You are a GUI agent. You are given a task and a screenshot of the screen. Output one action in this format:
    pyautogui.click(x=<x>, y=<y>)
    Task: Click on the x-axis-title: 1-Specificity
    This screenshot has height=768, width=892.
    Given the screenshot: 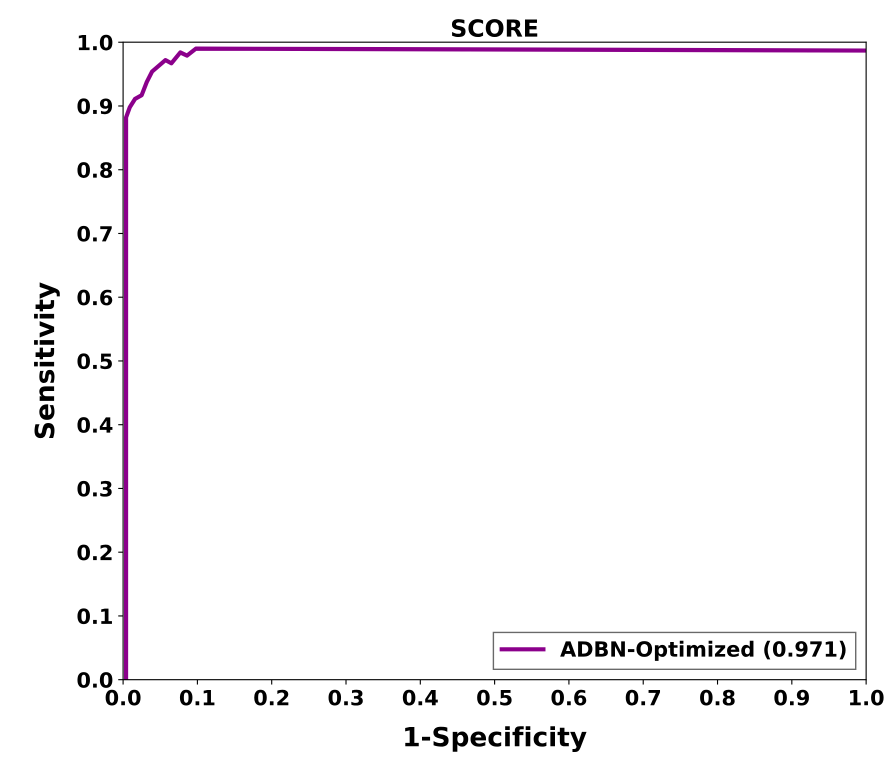 What is the action you would take?
    pyautogui.click(x=496, y=739)
    